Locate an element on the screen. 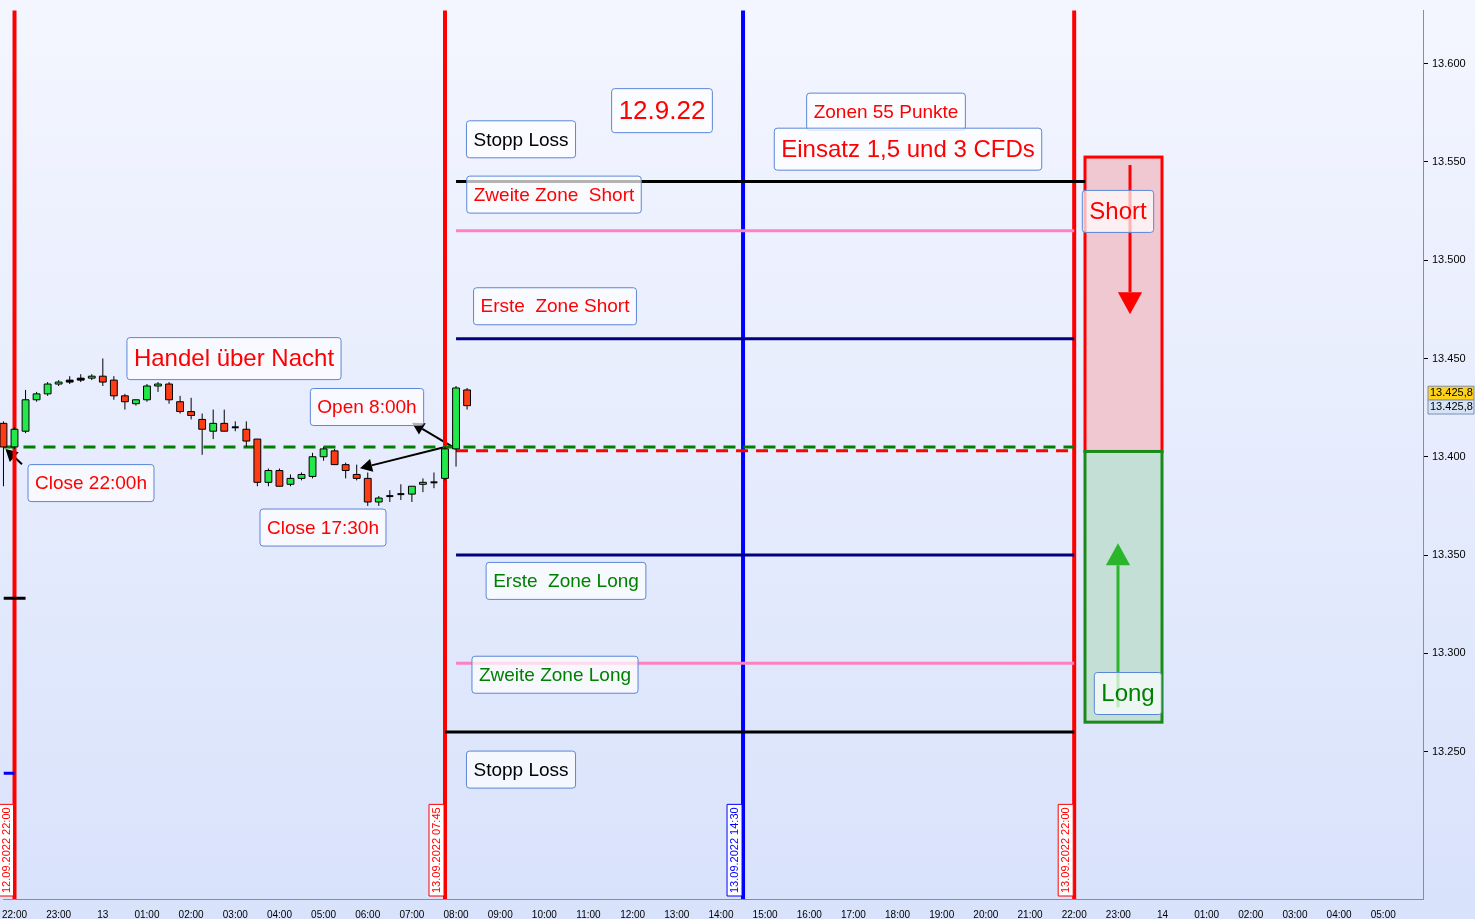 The width and height of the screenshot is (1475, 919). ref-line-label: 13.09.2022 07:45 is located at coordinates (436, 850).